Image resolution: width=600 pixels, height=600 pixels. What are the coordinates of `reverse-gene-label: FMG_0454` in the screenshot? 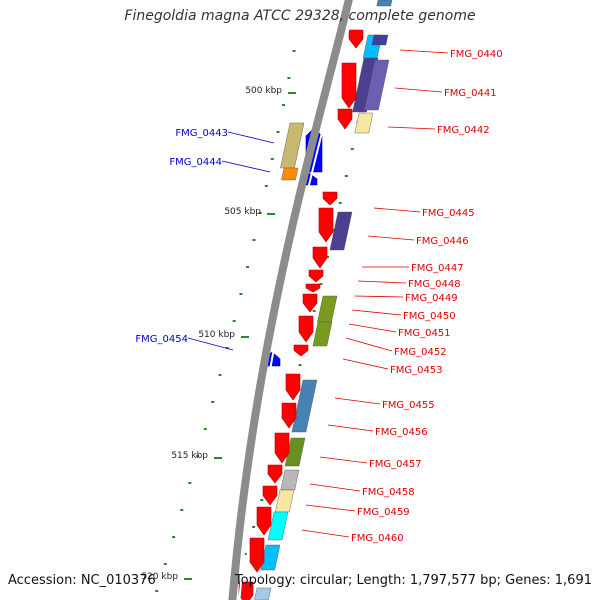 It's located at (161, 339).